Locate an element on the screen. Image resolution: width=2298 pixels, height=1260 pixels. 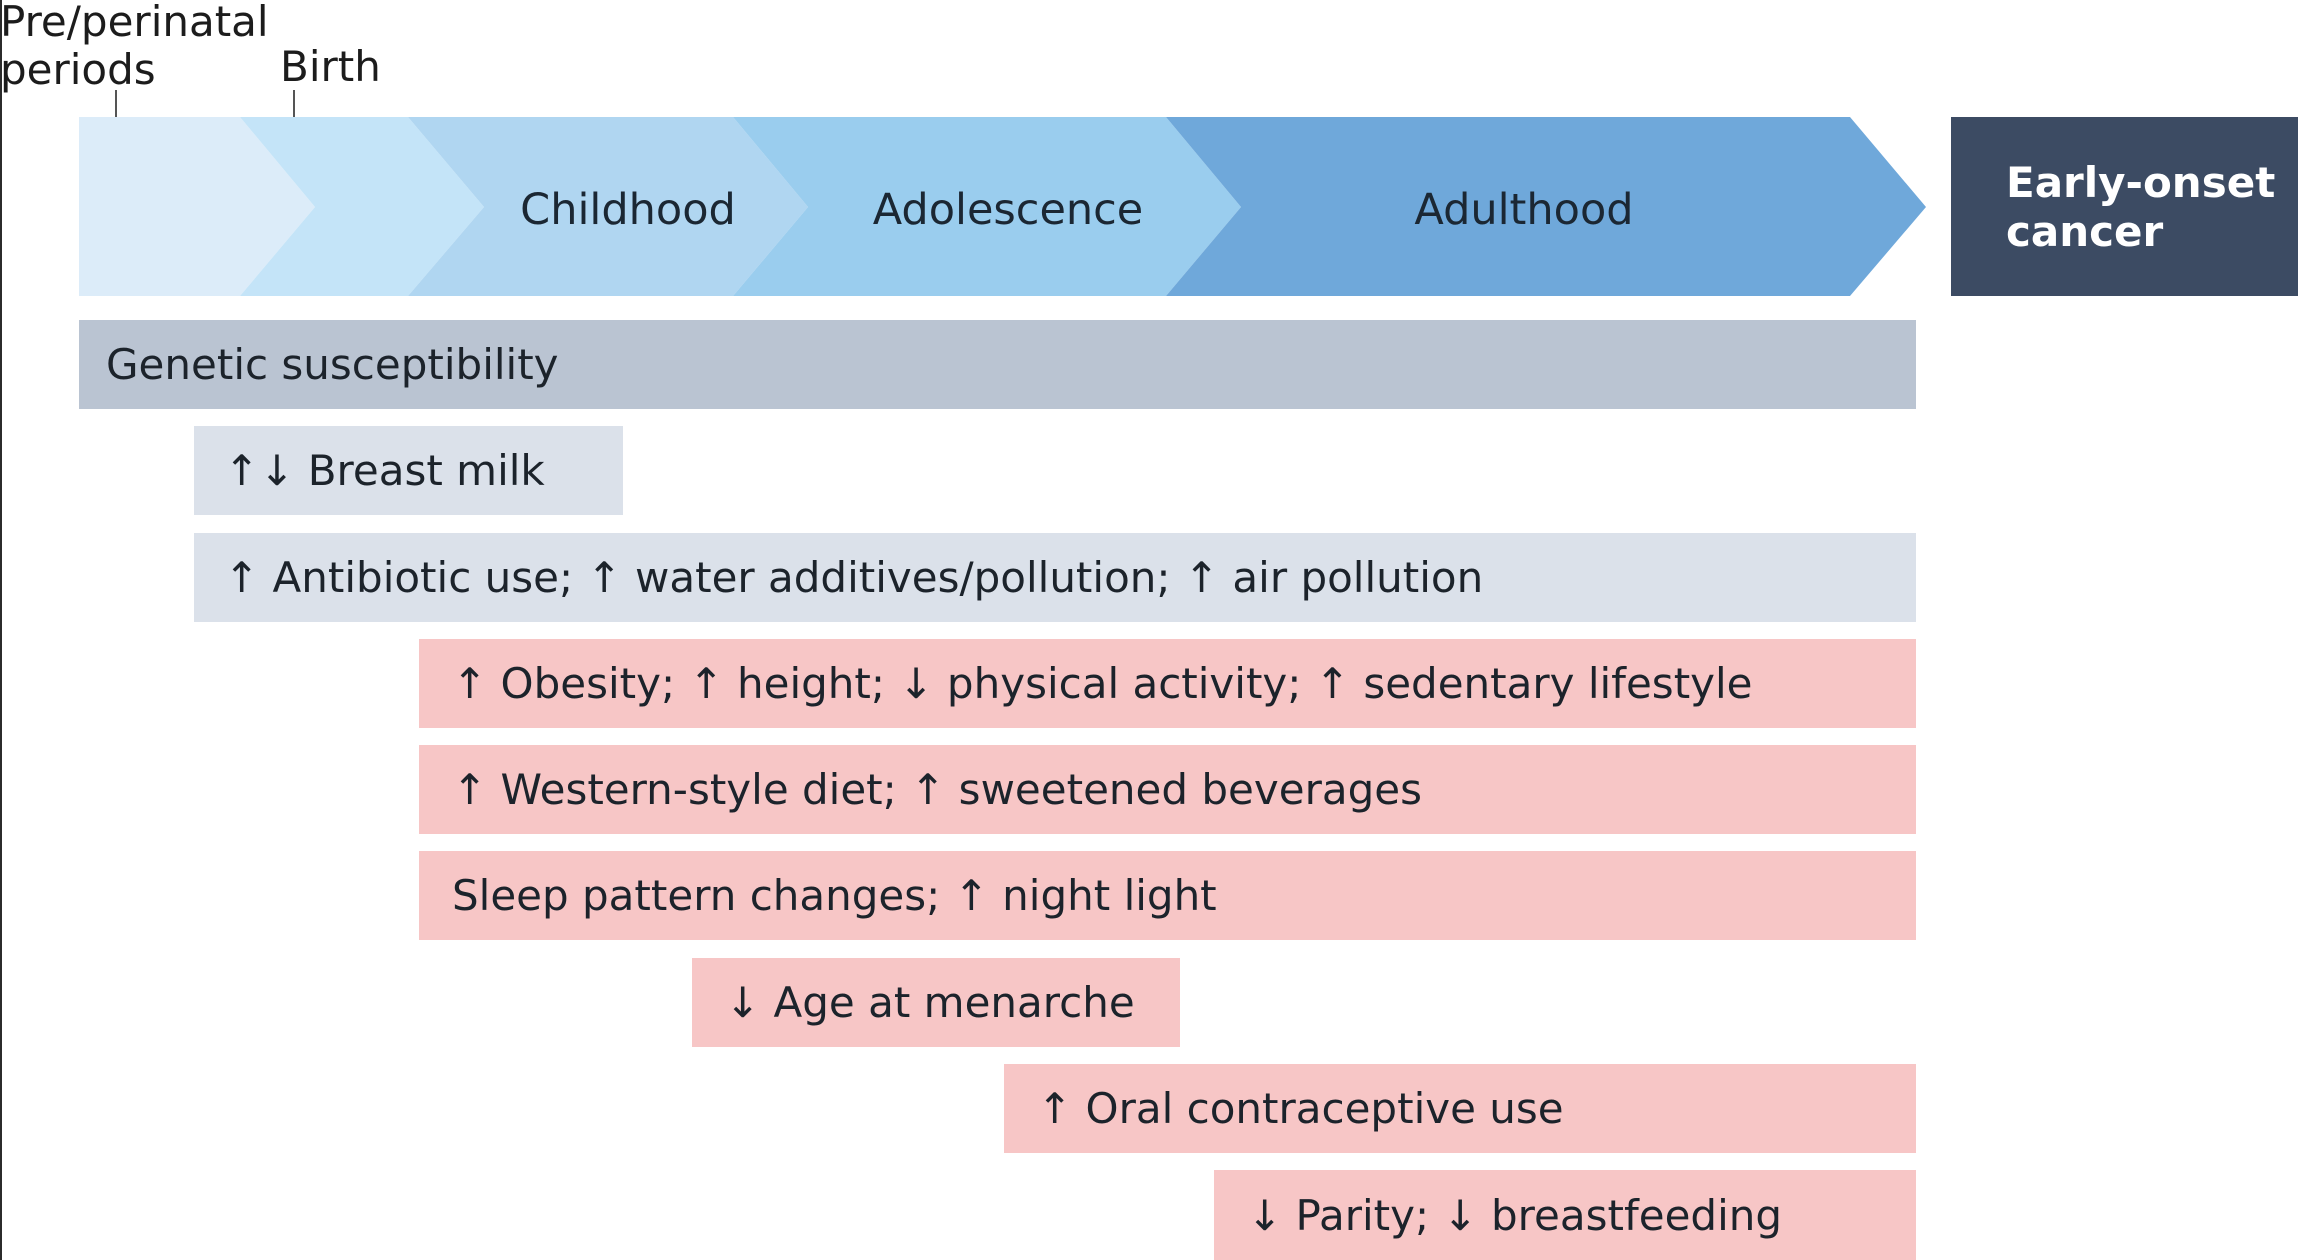
oral-contraceptive-label: ↑ Oral contraceptive use is located at coordinates (1300, 1108).